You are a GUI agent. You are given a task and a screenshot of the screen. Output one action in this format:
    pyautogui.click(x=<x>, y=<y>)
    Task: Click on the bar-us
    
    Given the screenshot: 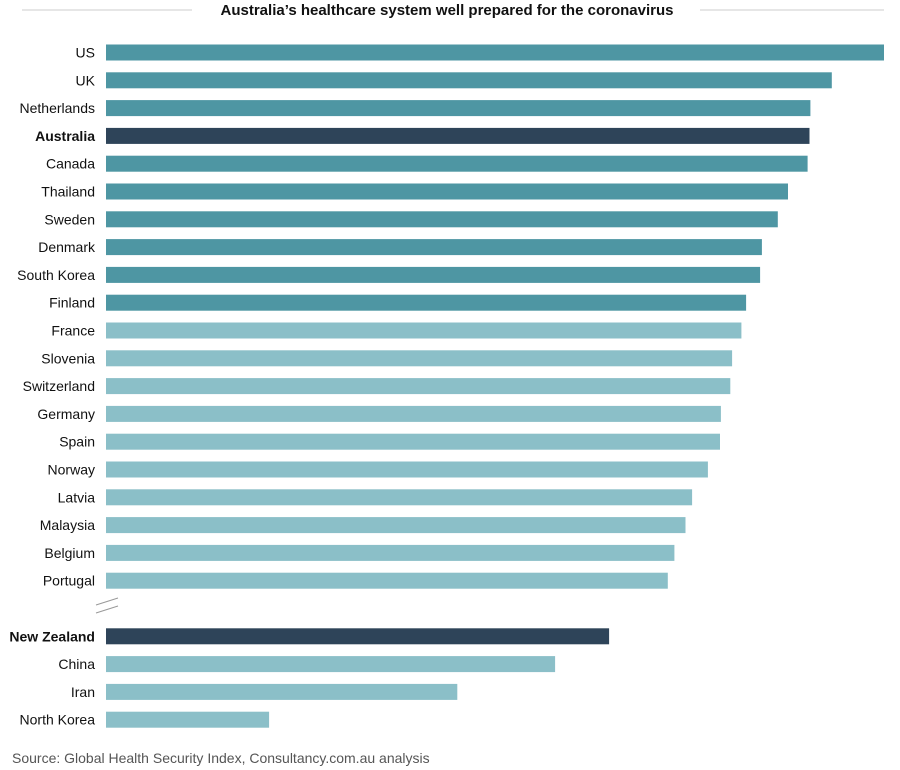 What is the action you would take?
    pyautogui.click(x=495, y=52)
    